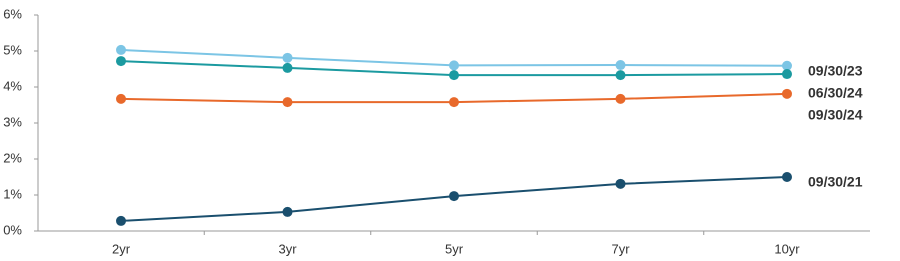 The width and height of the screenshot is (900, 261). I want to click on series-label: 09/30/24, so click(835, 114).